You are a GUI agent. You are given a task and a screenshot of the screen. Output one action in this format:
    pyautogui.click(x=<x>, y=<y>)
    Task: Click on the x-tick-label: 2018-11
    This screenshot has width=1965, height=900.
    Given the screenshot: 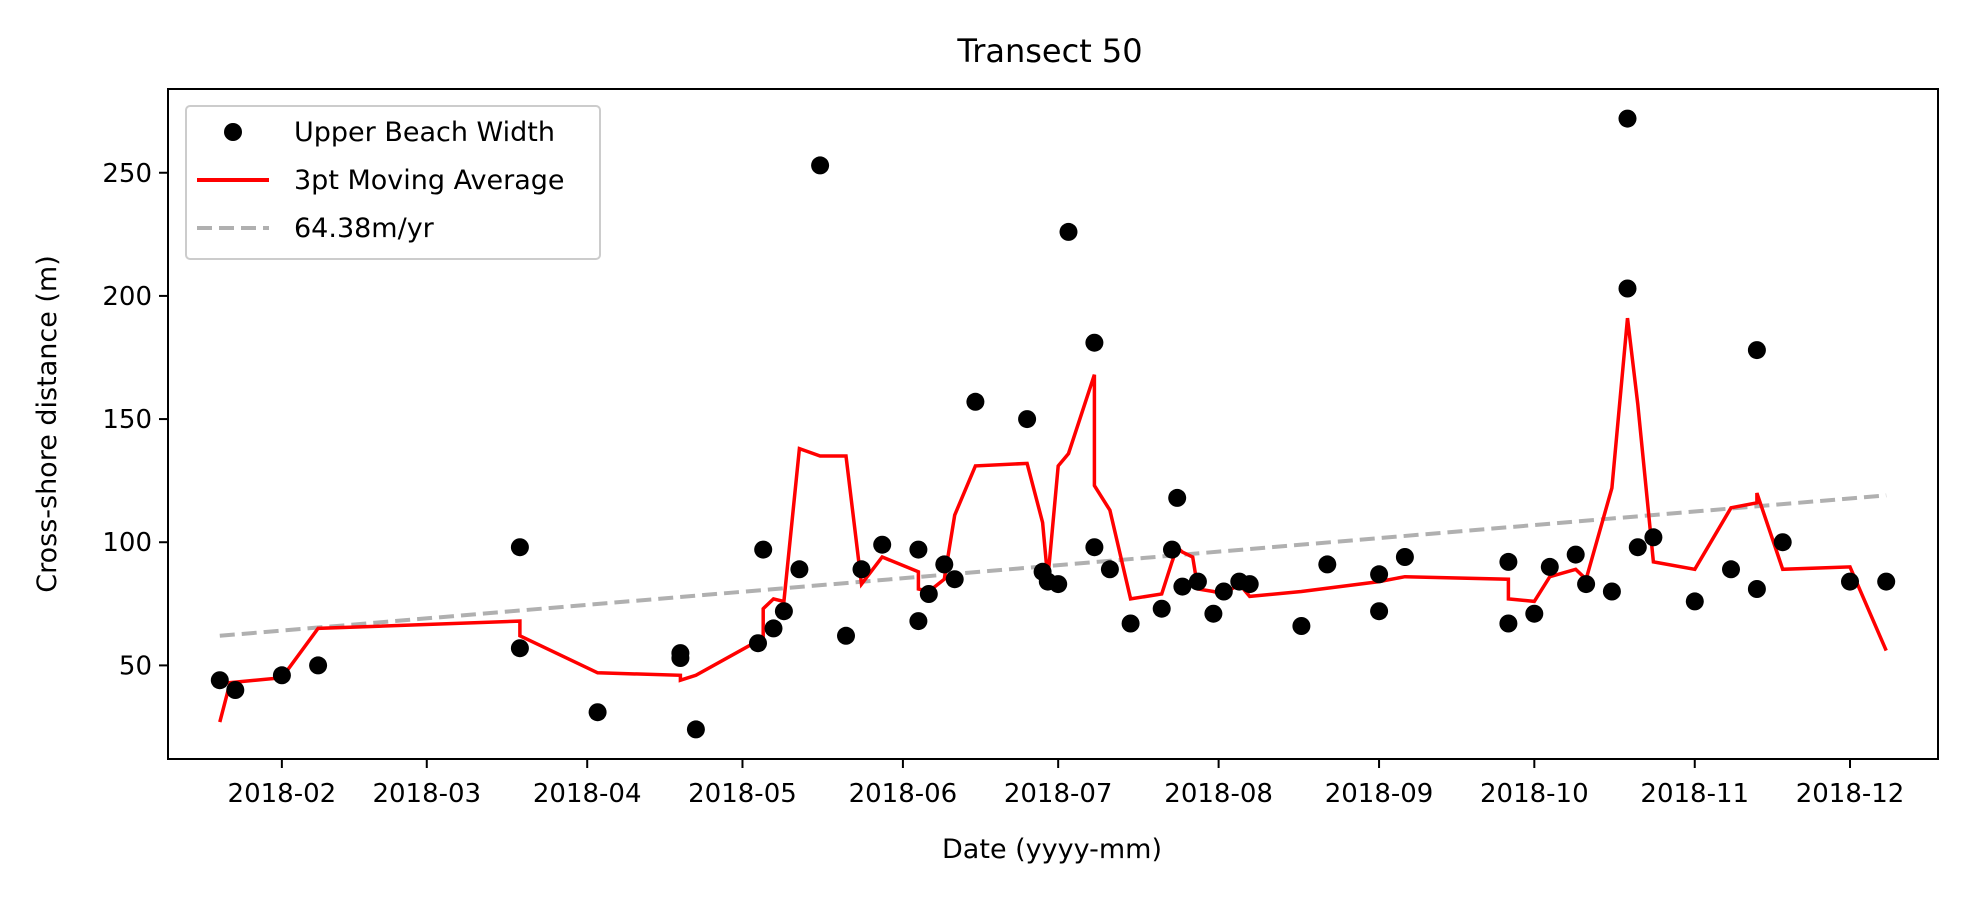 What is the action you would take?
    pyautogui.click(x=1694, y=794)
    